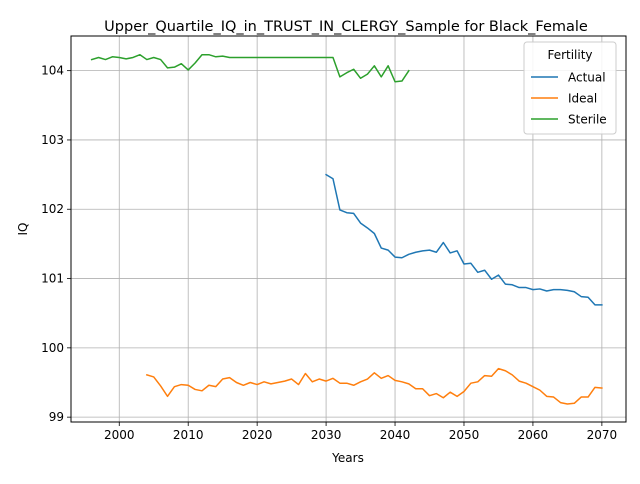 Image resolution: width=640 pixels, height=484 pixels. What do you see at coordinates (326, 435) in the screenshot?
I see `x-tick-label: 2030` at bounding box center [326, 435].